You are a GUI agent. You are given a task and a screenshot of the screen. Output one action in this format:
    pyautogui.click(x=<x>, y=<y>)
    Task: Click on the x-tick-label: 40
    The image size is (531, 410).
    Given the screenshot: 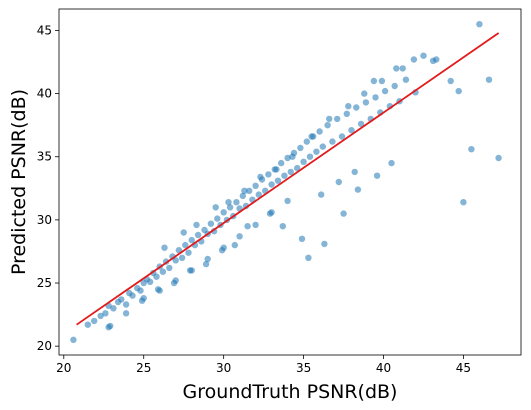 What is the action you would take?
    pyautogui.click(x=383, y=368)
    